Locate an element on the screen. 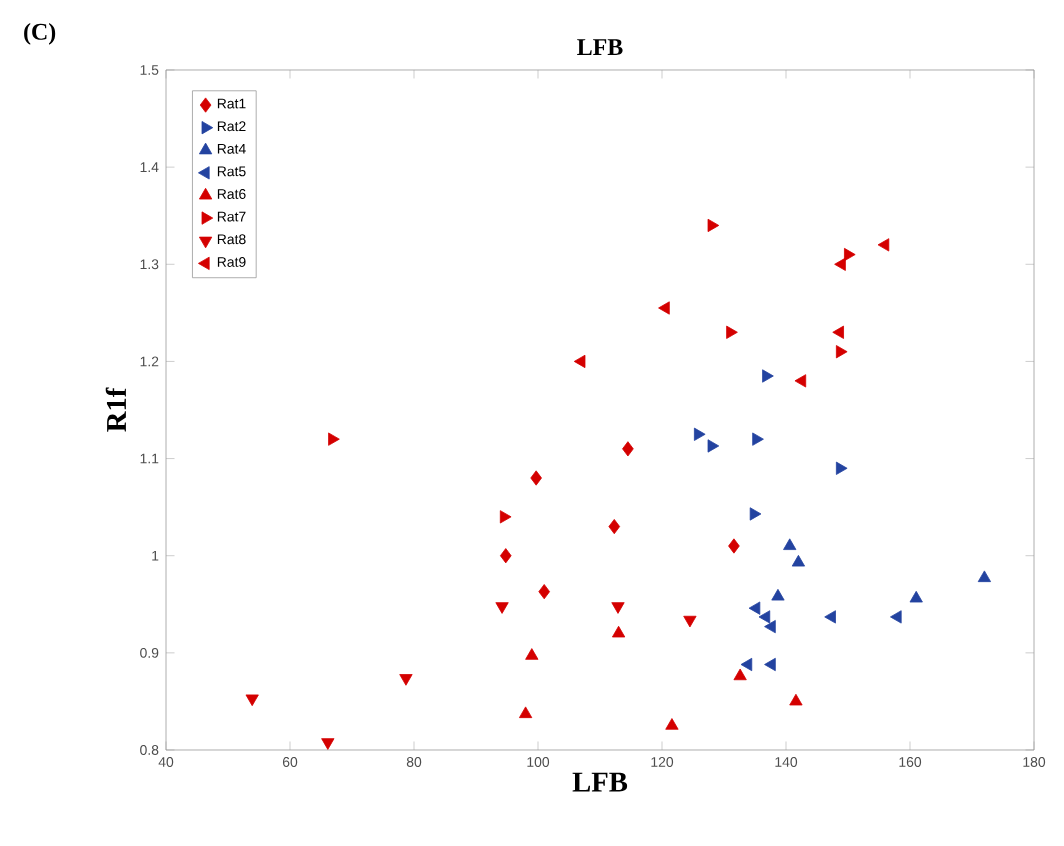  x-axis-title: LFB is located at coordinates (600, 782).